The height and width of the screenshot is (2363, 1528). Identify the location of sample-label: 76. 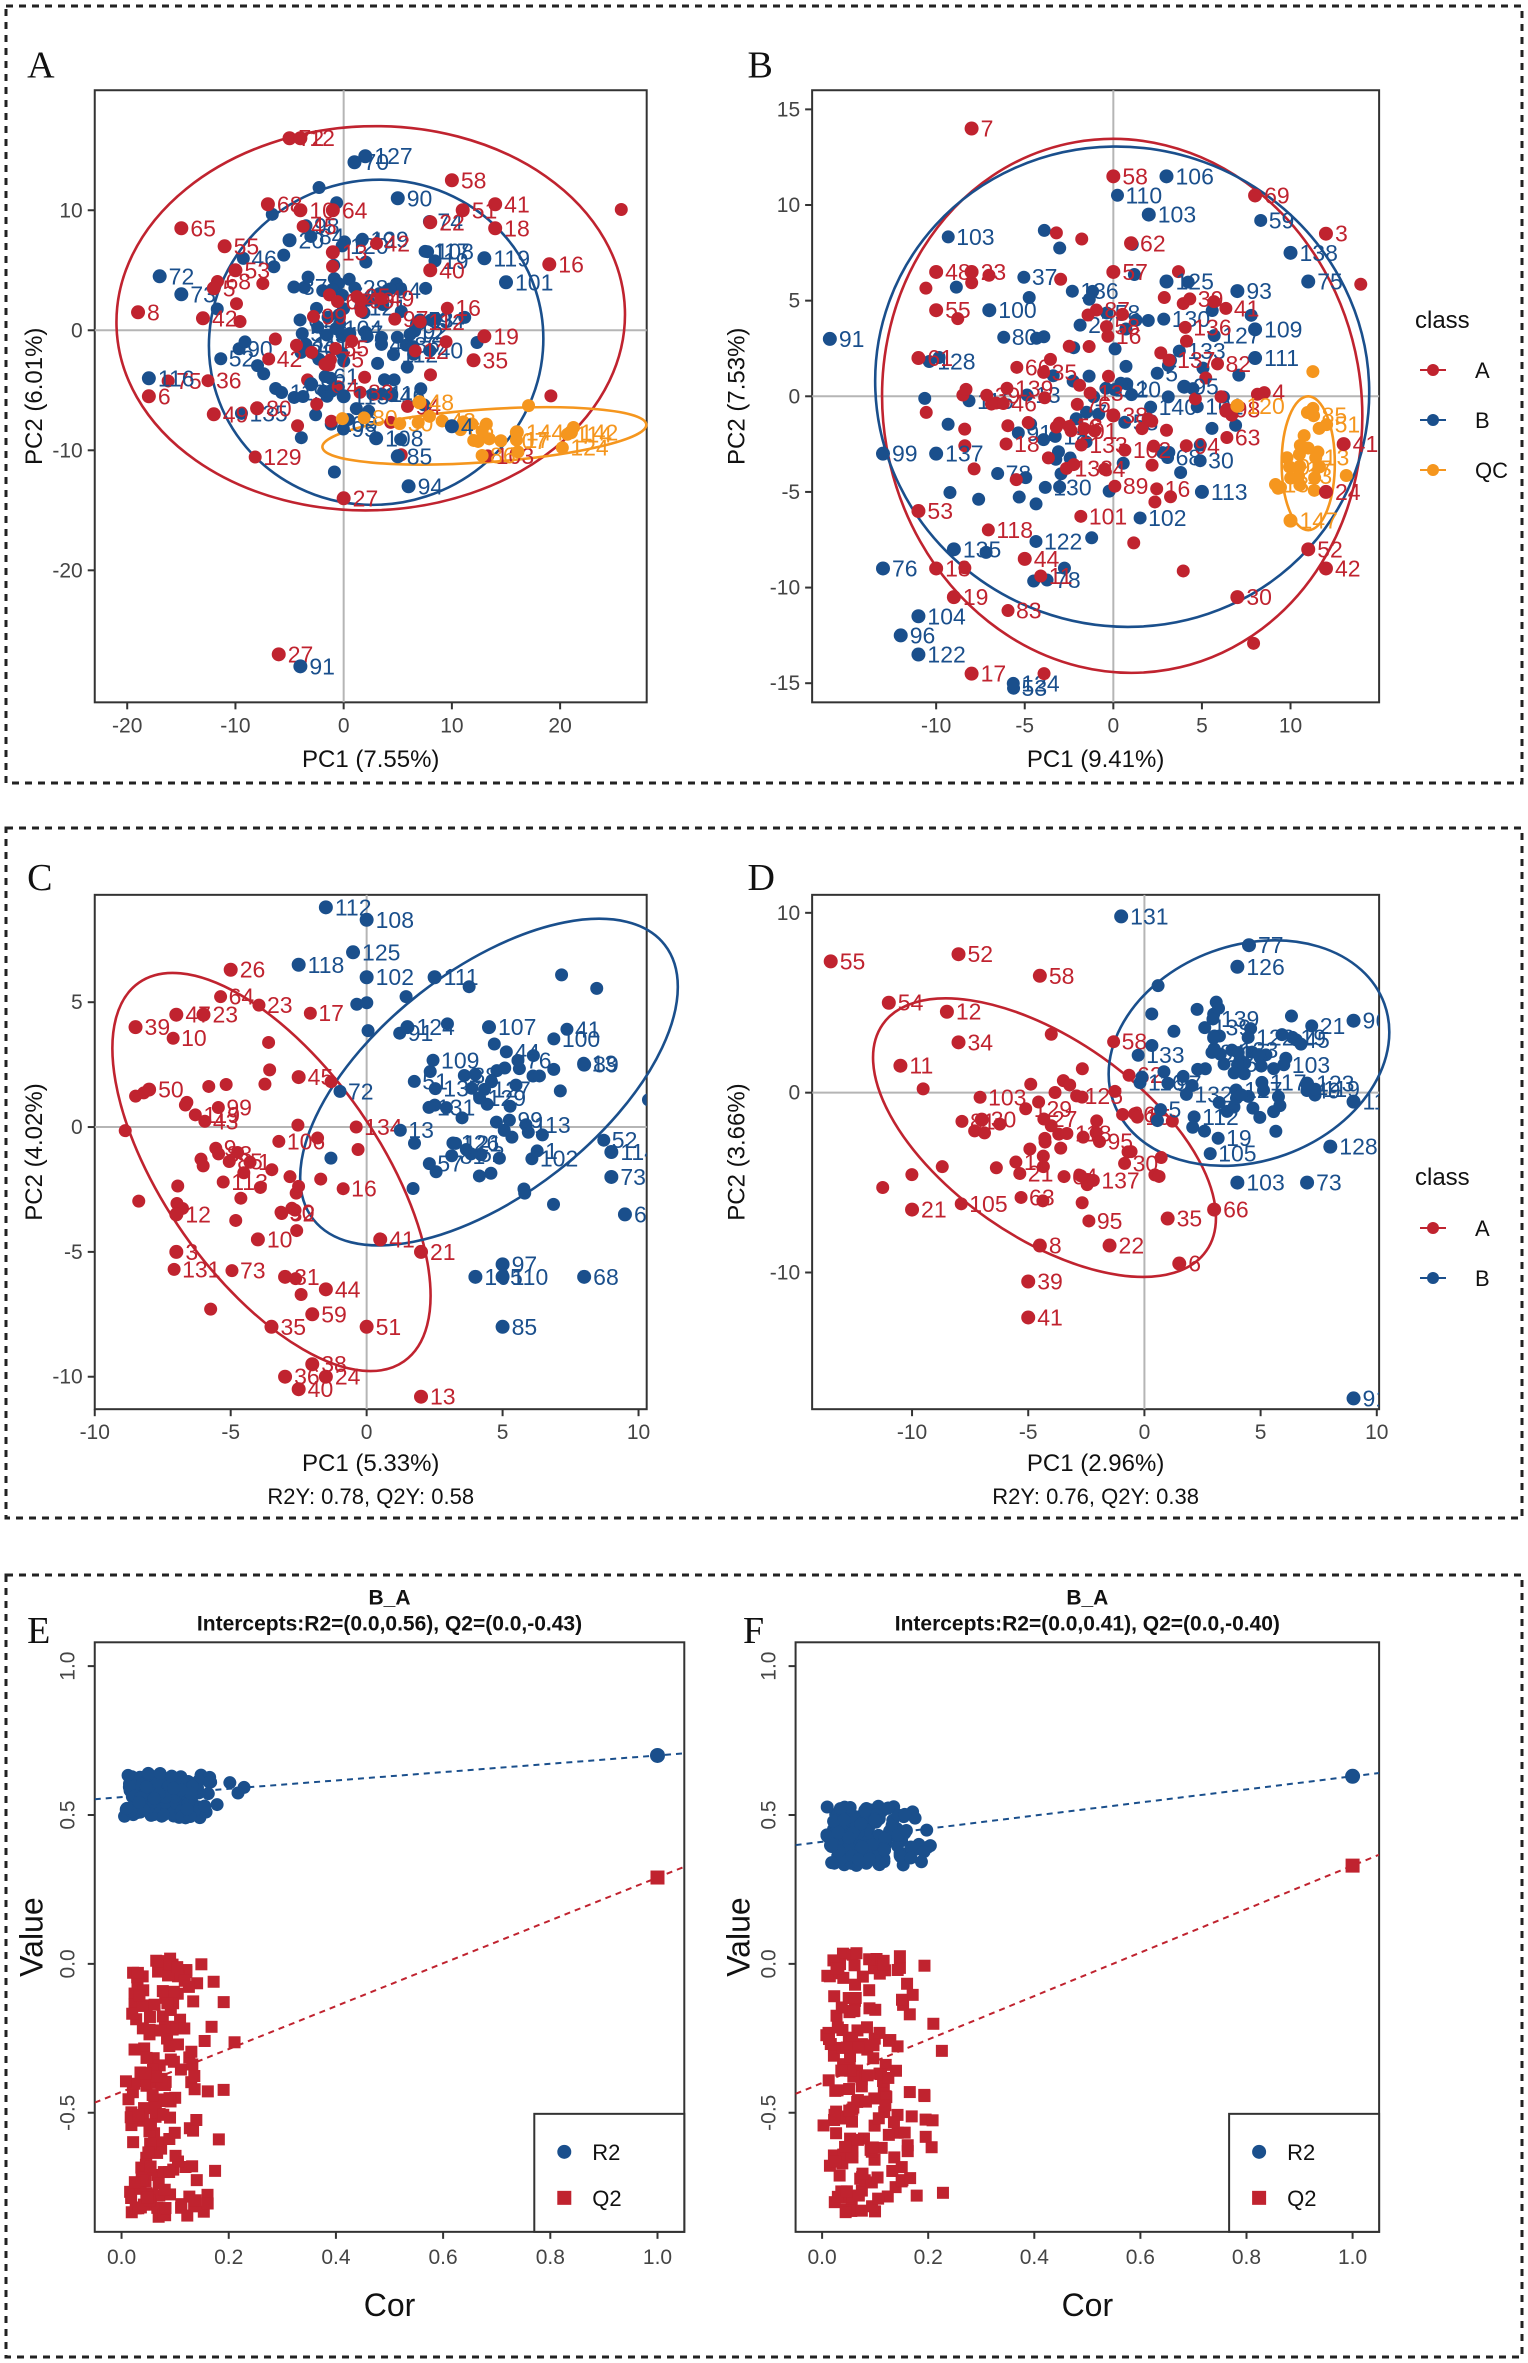
(905, 568).